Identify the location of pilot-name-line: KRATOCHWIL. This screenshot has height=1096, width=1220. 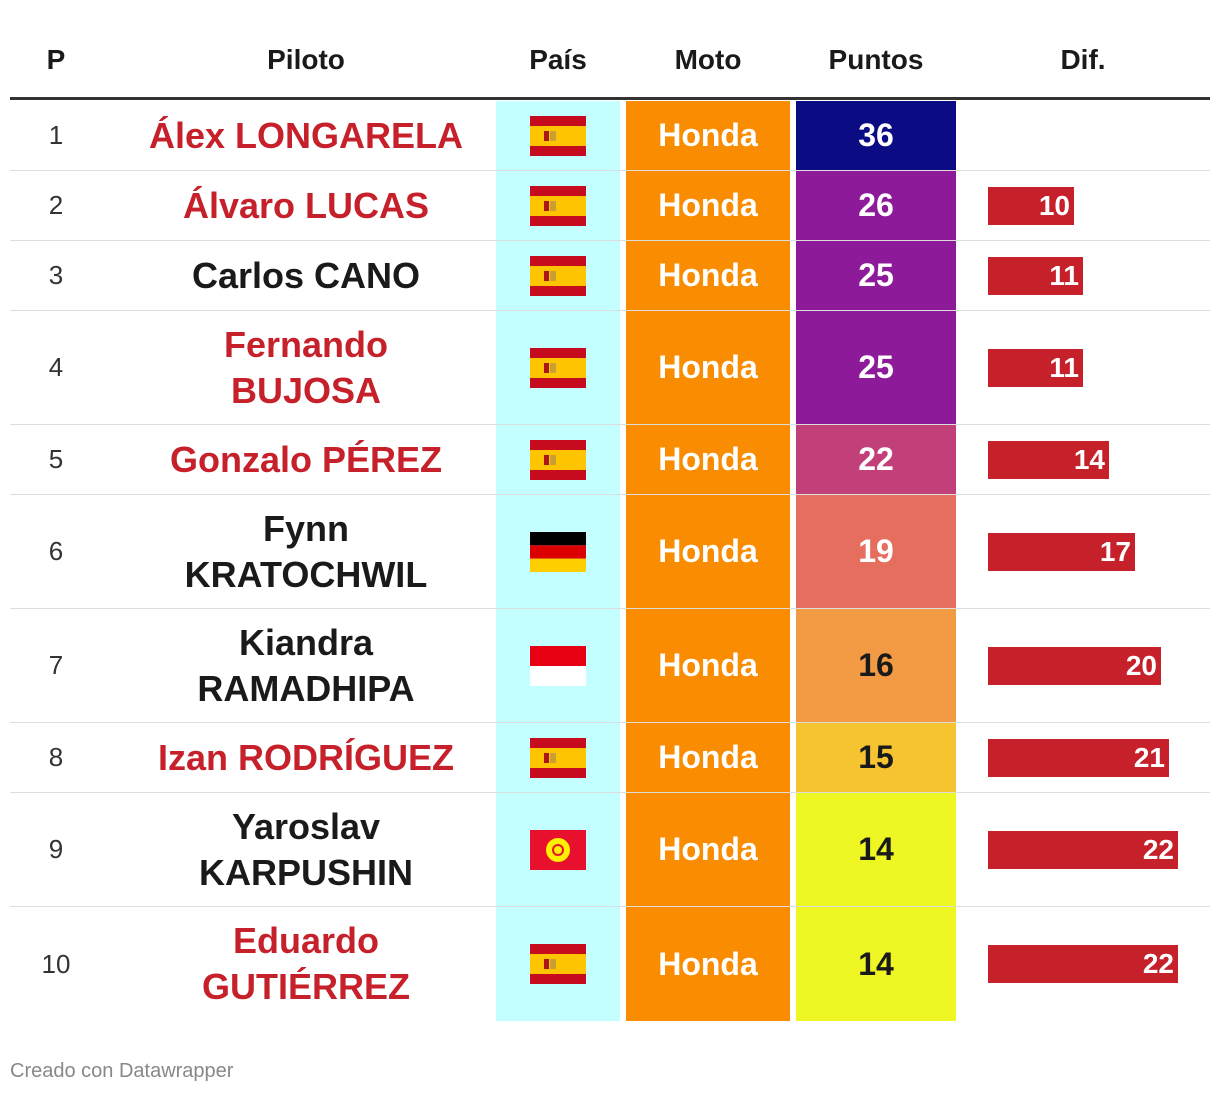
(306, 574).